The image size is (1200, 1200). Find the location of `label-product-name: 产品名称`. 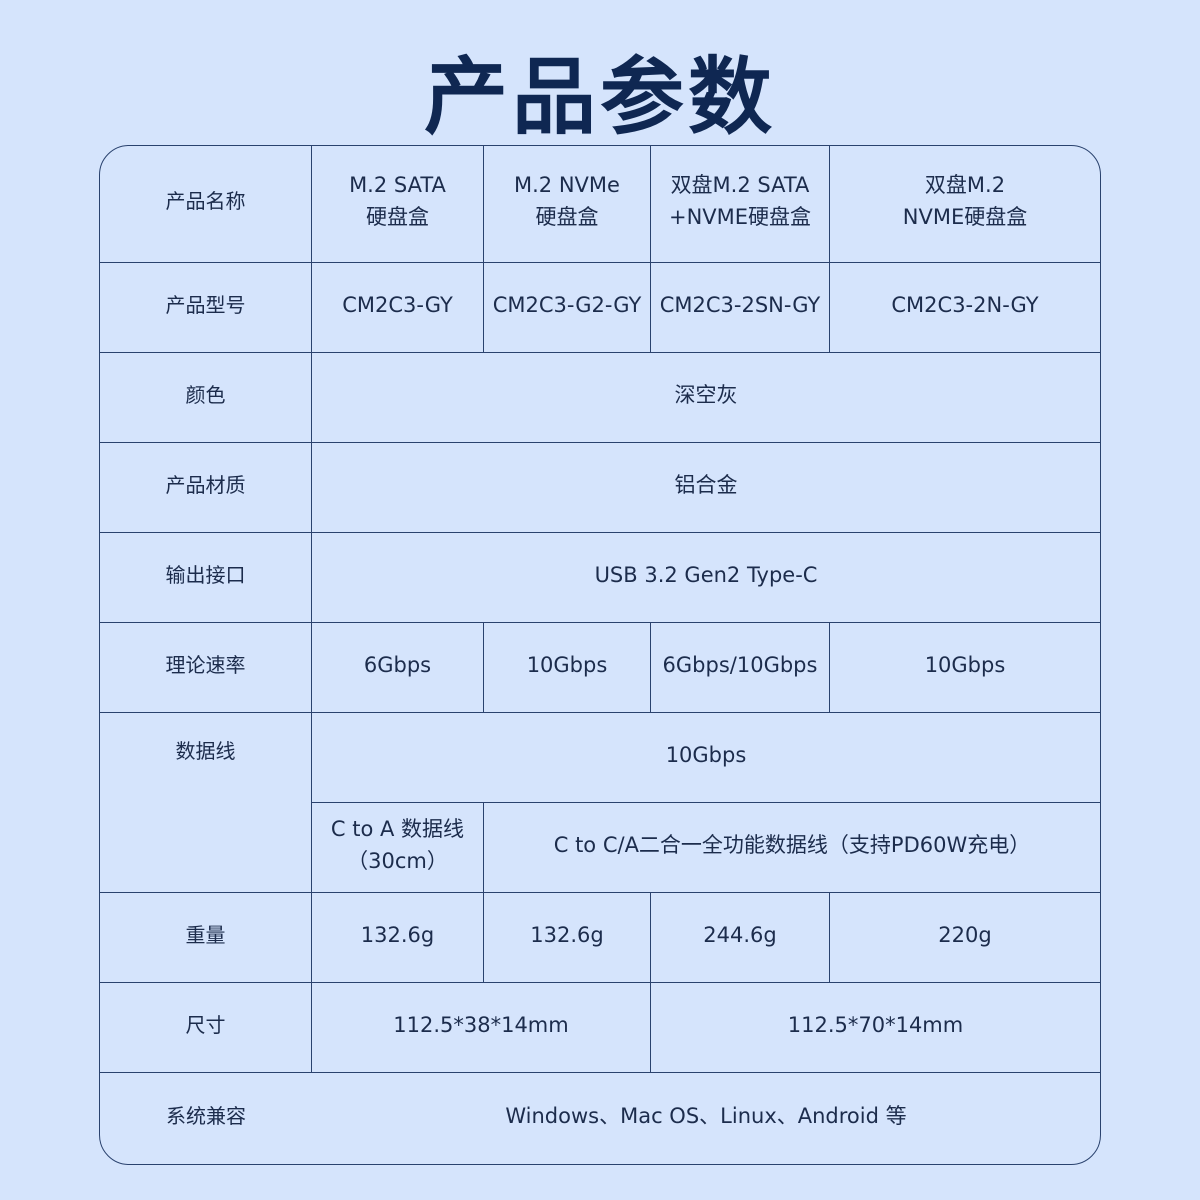

label-product-name: 产品名称 is located at coordinates (206, 204).